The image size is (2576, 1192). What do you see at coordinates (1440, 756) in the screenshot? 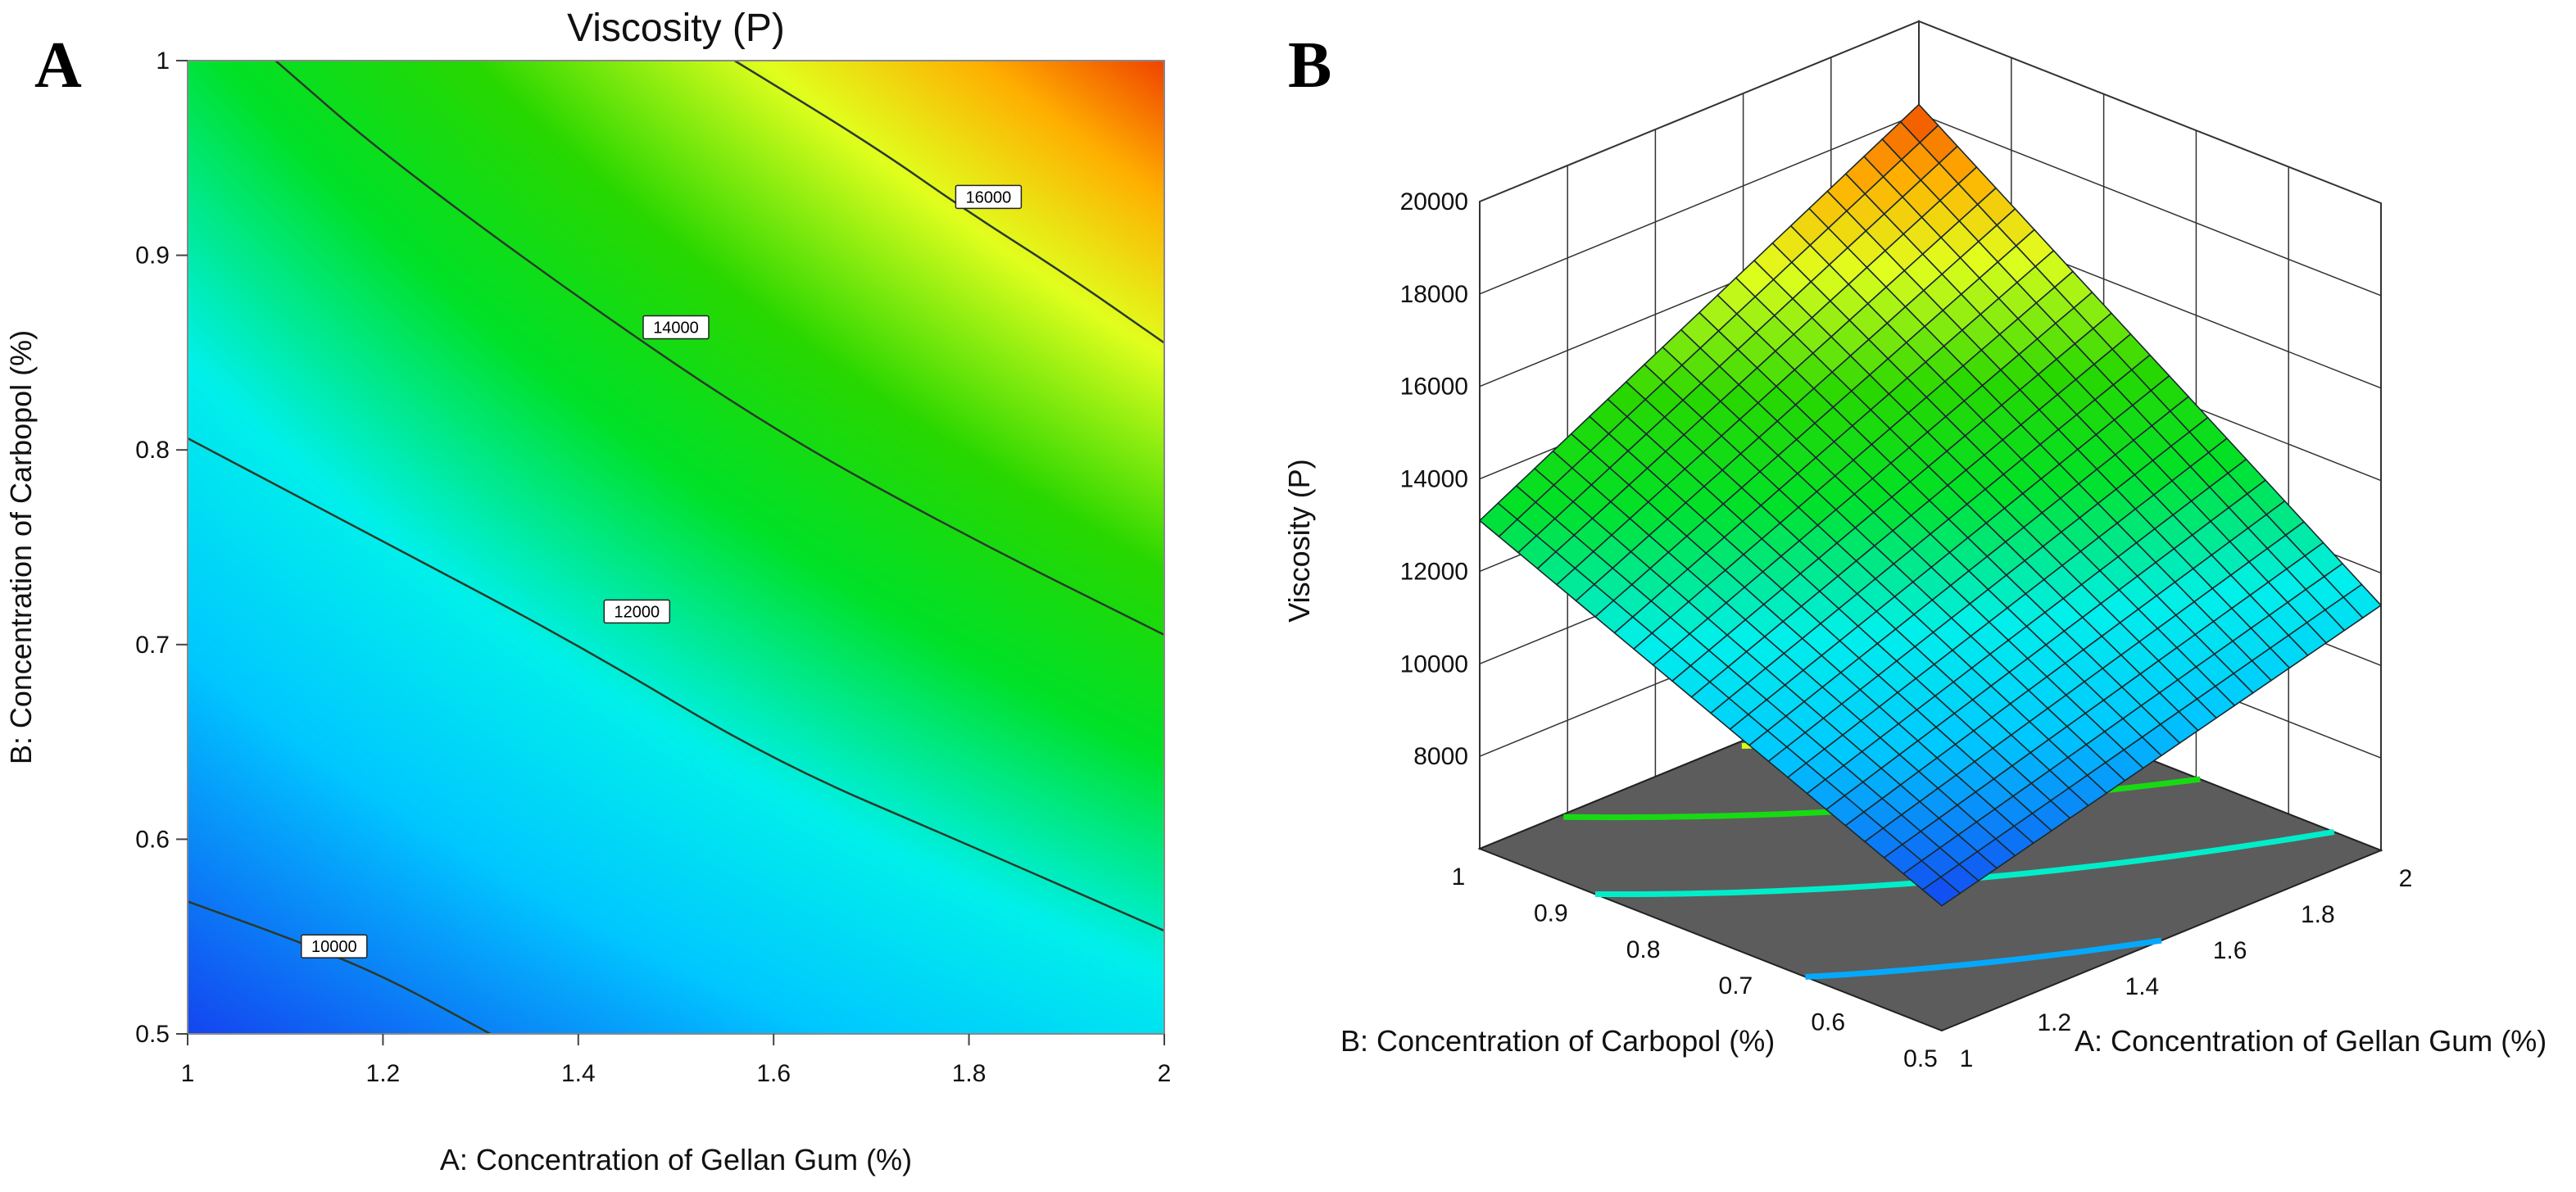
I see `z-tick-label: 8000` at bounding box center [1440, 756].